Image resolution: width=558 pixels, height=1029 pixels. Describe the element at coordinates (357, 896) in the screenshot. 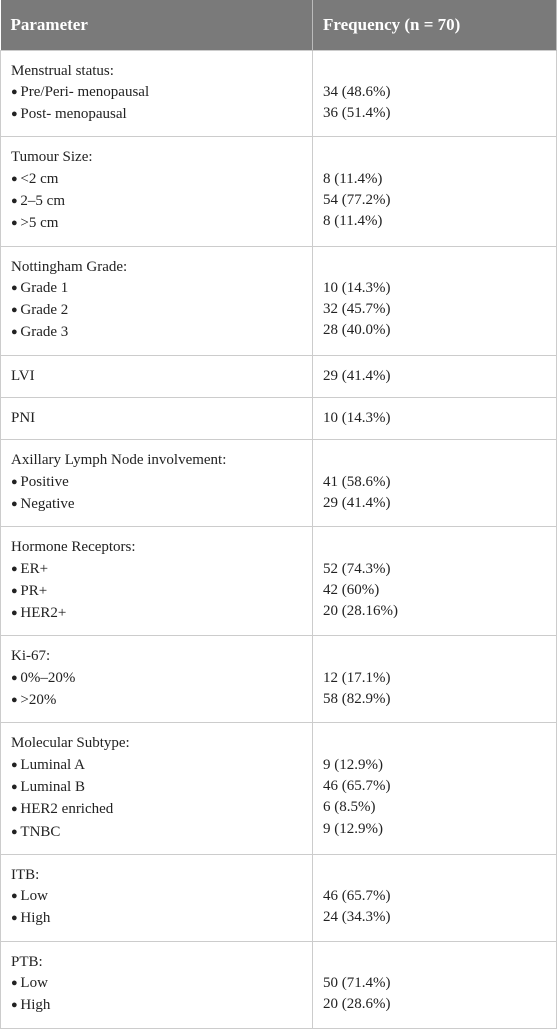

I see `item-value: 46 (65.7%)` at that location.